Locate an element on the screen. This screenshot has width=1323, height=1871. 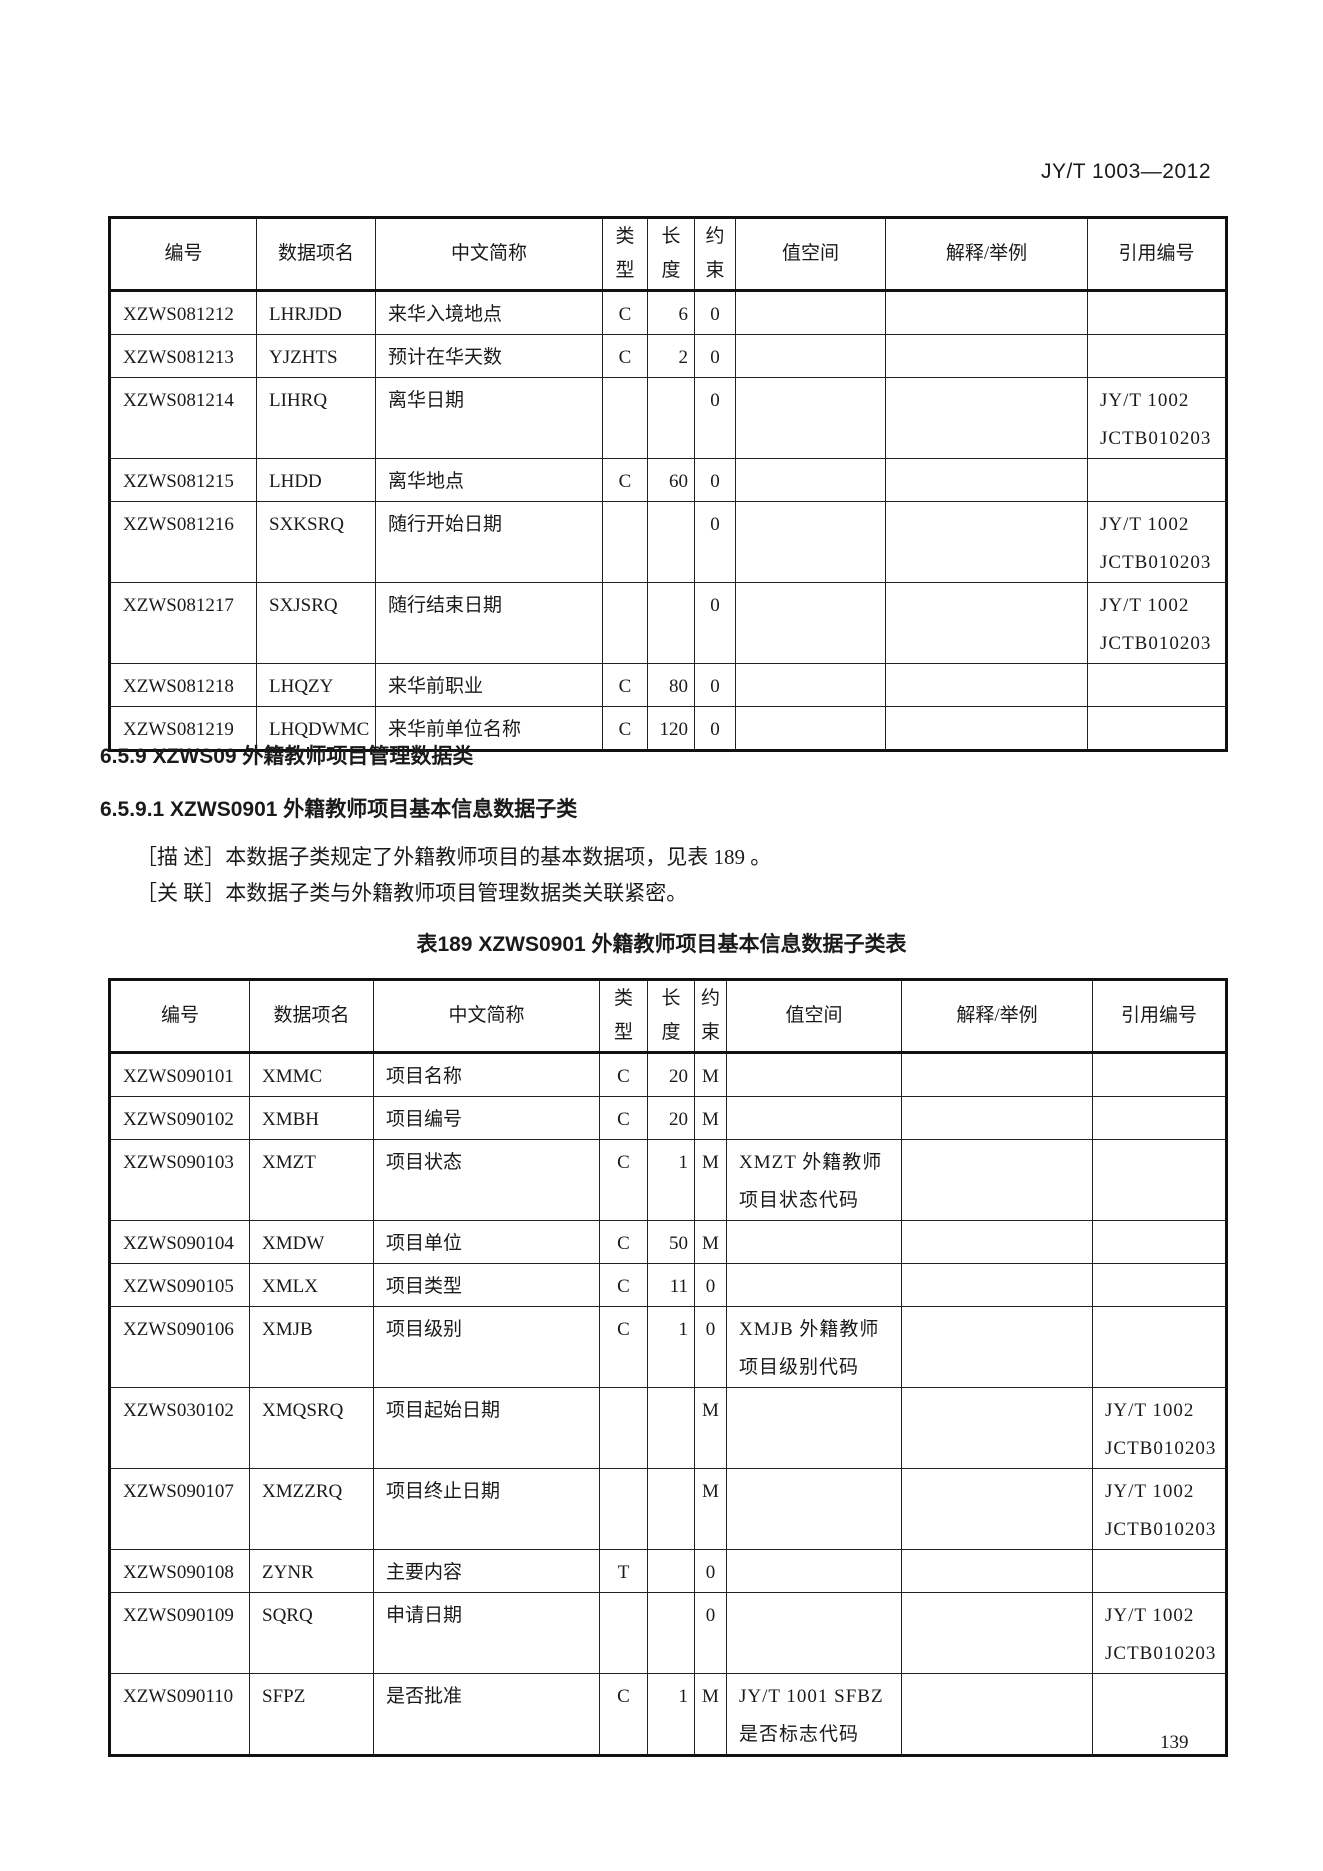
description-paragraph: ［描 述］本数据子类规定了外籍教师项目的基本数据项，见表 189 。 is located at coordinates (454, 857).